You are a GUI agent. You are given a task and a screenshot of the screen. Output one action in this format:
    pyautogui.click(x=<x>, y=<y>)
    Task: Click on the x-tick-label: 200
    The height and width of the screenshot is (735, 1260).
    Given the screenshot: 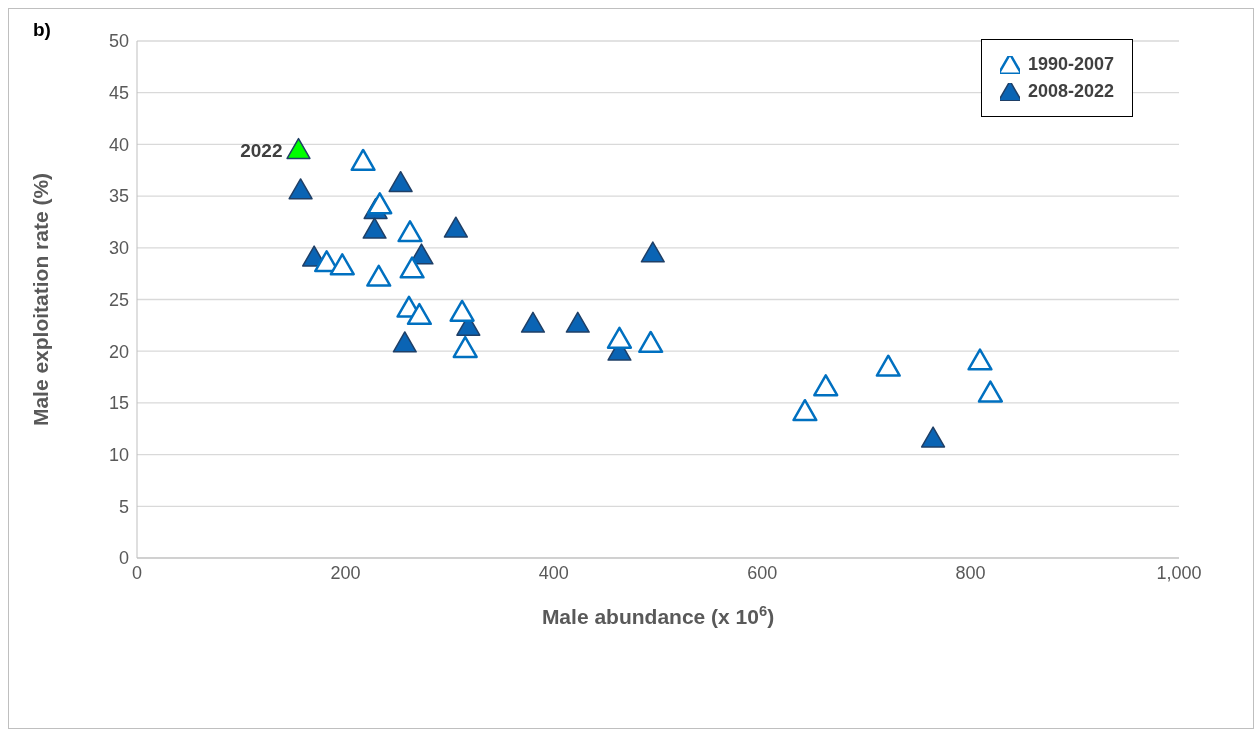 What is the action you would take?
    pyautogui.click(x=345, y=572)
    